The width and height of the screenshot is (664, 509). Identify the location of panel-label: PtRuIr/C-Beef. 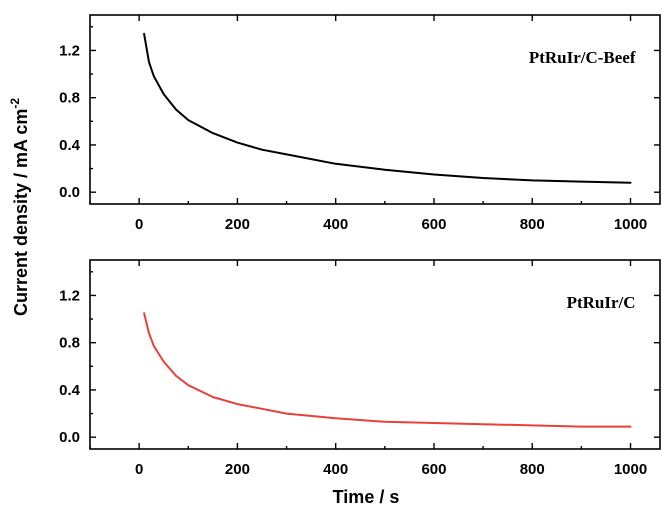
(582, 57).